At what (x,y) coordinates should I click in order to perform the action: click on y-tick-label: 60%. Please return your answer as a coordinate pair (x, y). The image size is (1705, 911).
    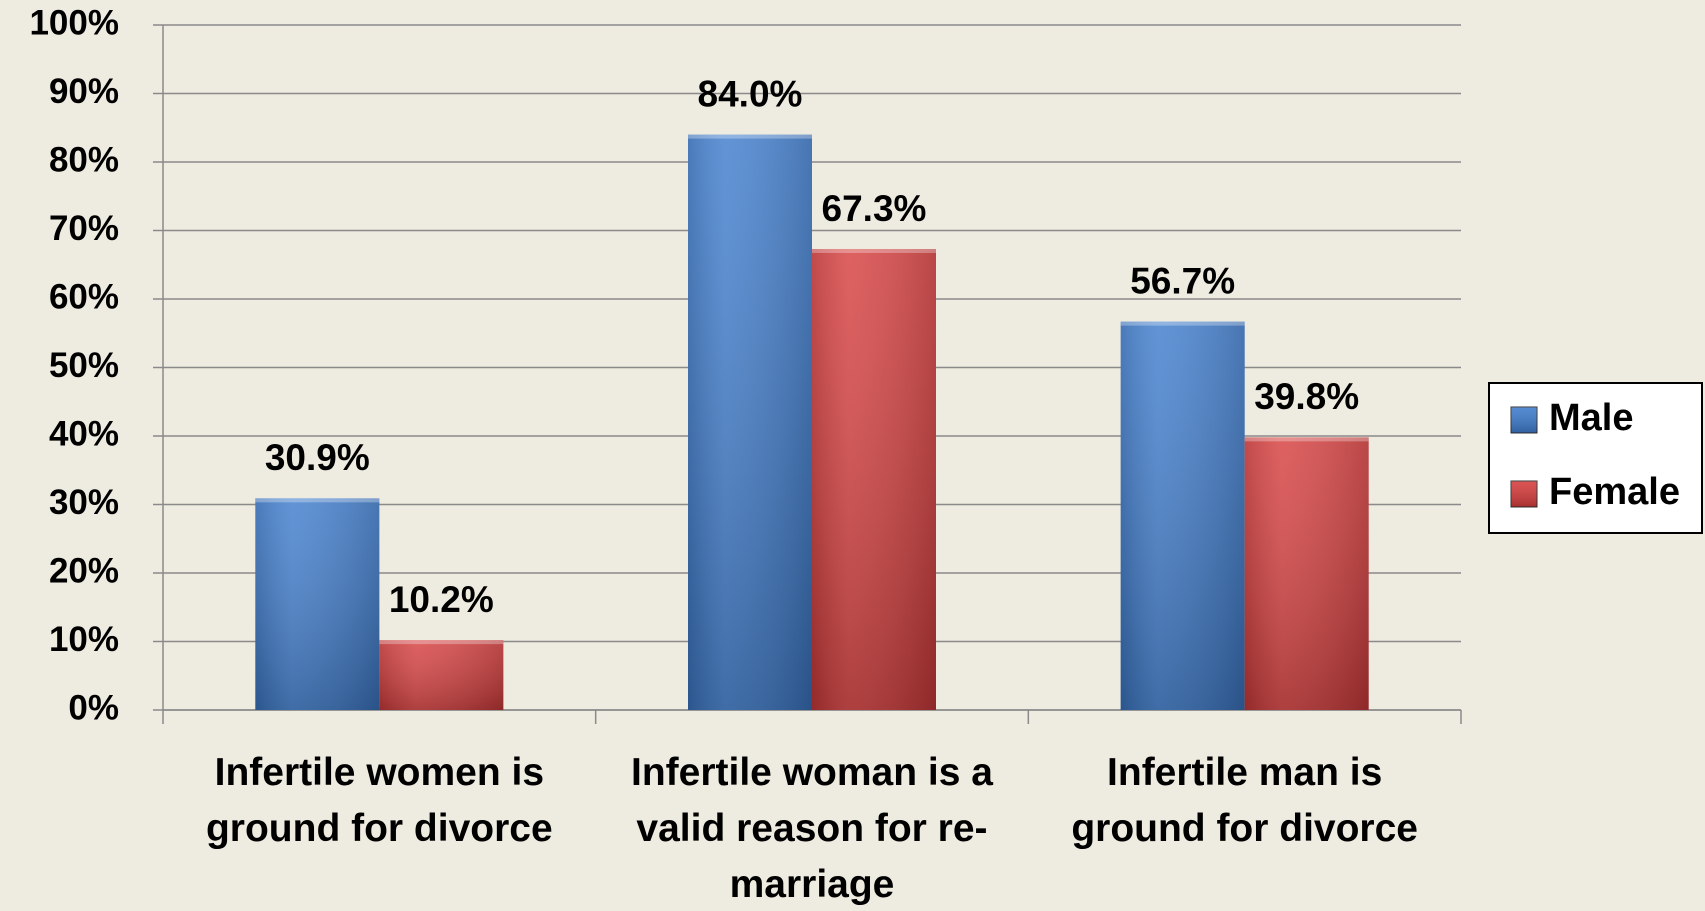
    Looking at the image, I should click on (84, 296).